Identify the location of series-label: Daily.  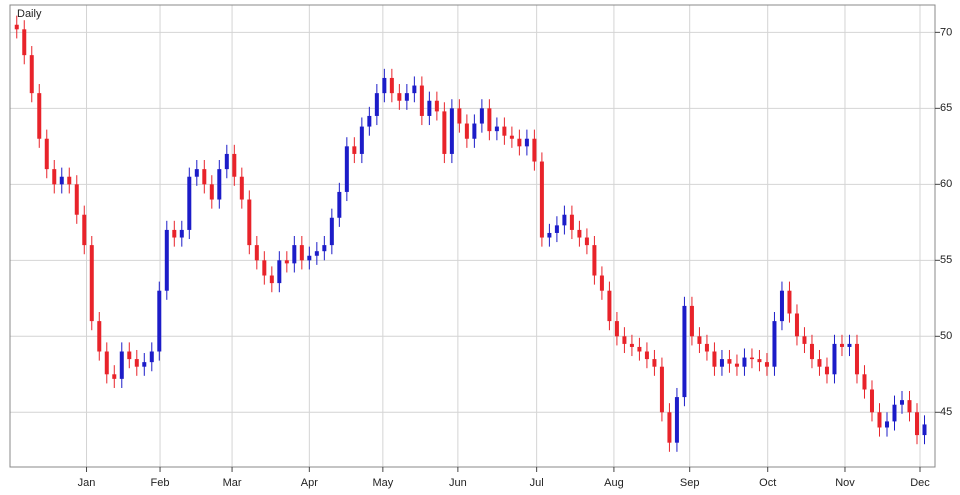
(29, 14).